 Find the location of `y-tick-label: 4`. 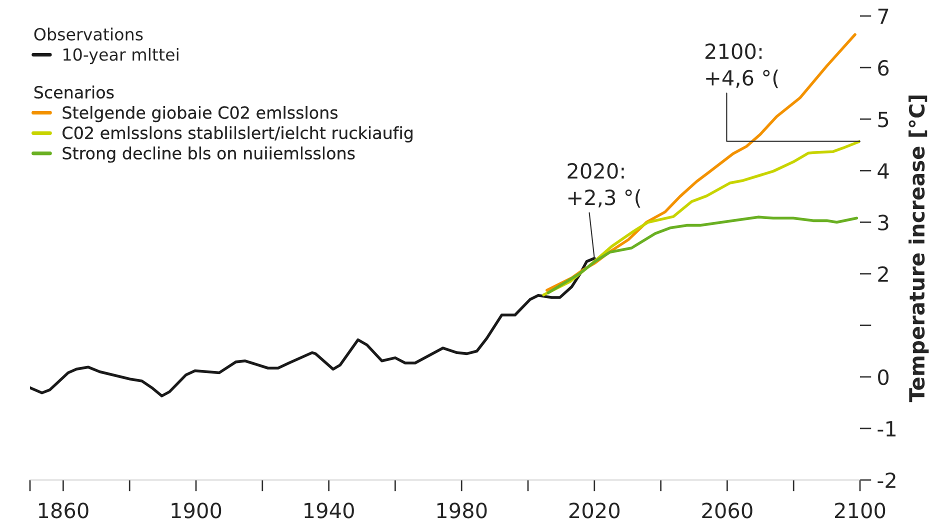

y-tick-label: 4 is located at coordinates (883, 171).